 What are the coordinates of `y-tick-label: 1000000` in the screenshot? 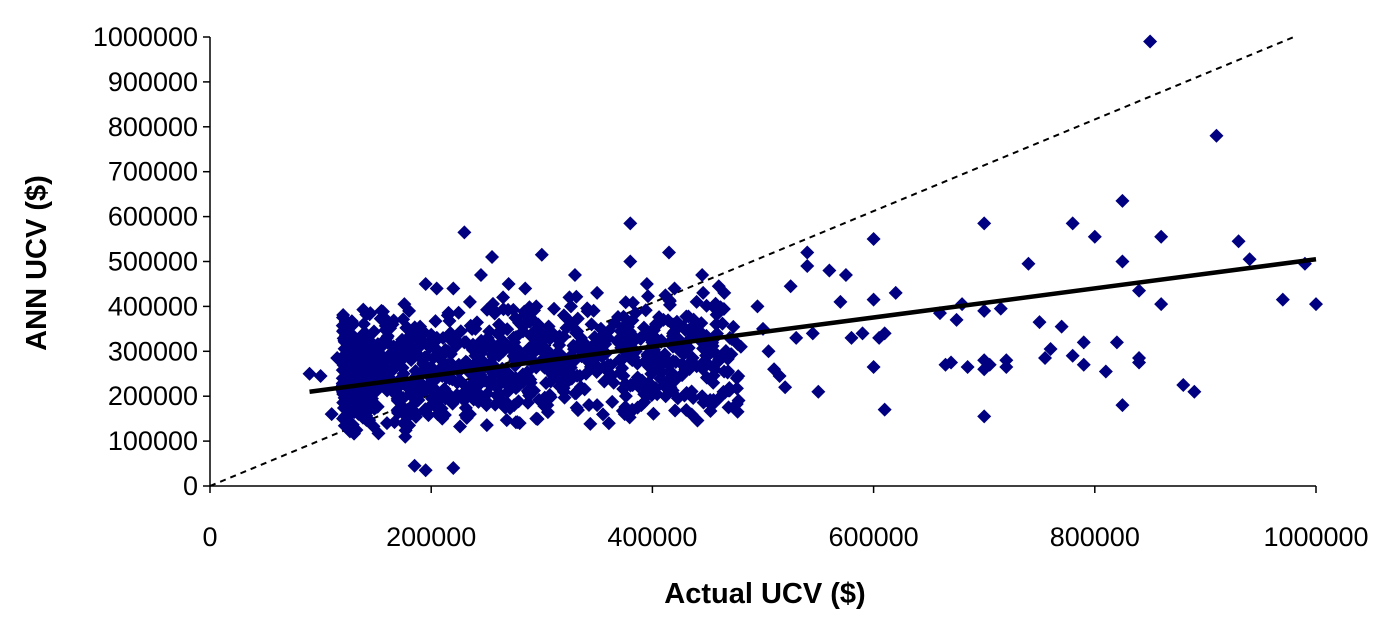 It's located at (145, 37).